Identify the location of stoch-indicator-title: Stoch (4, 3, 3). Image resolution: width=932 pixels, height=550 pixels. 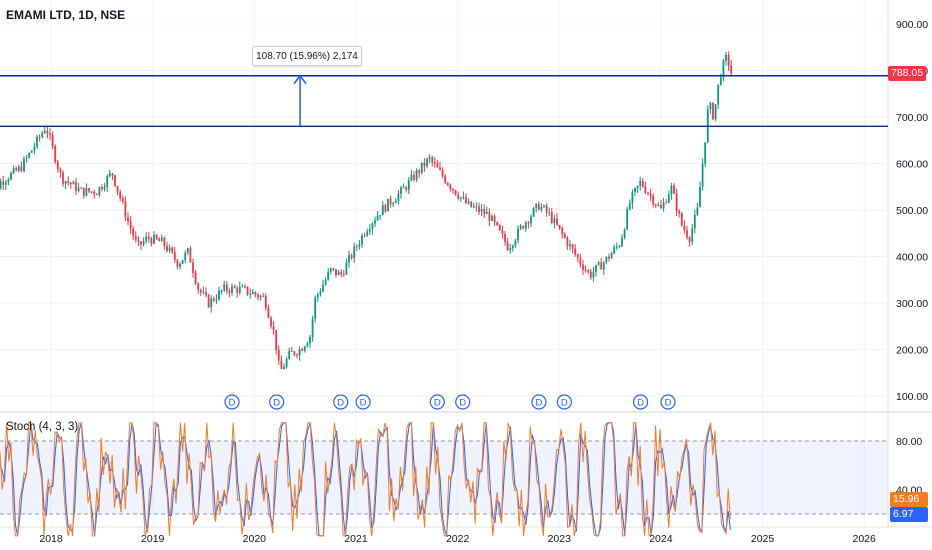
(42, 427).